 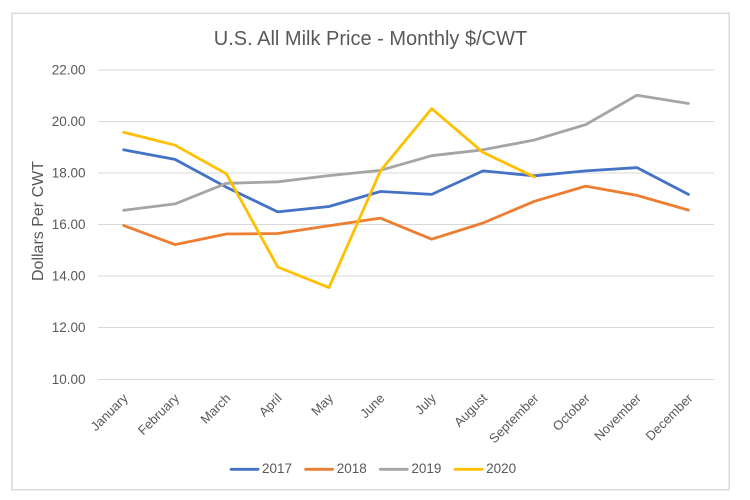 I want to click on svg-text: 16.00, so click(x=69, y=224).